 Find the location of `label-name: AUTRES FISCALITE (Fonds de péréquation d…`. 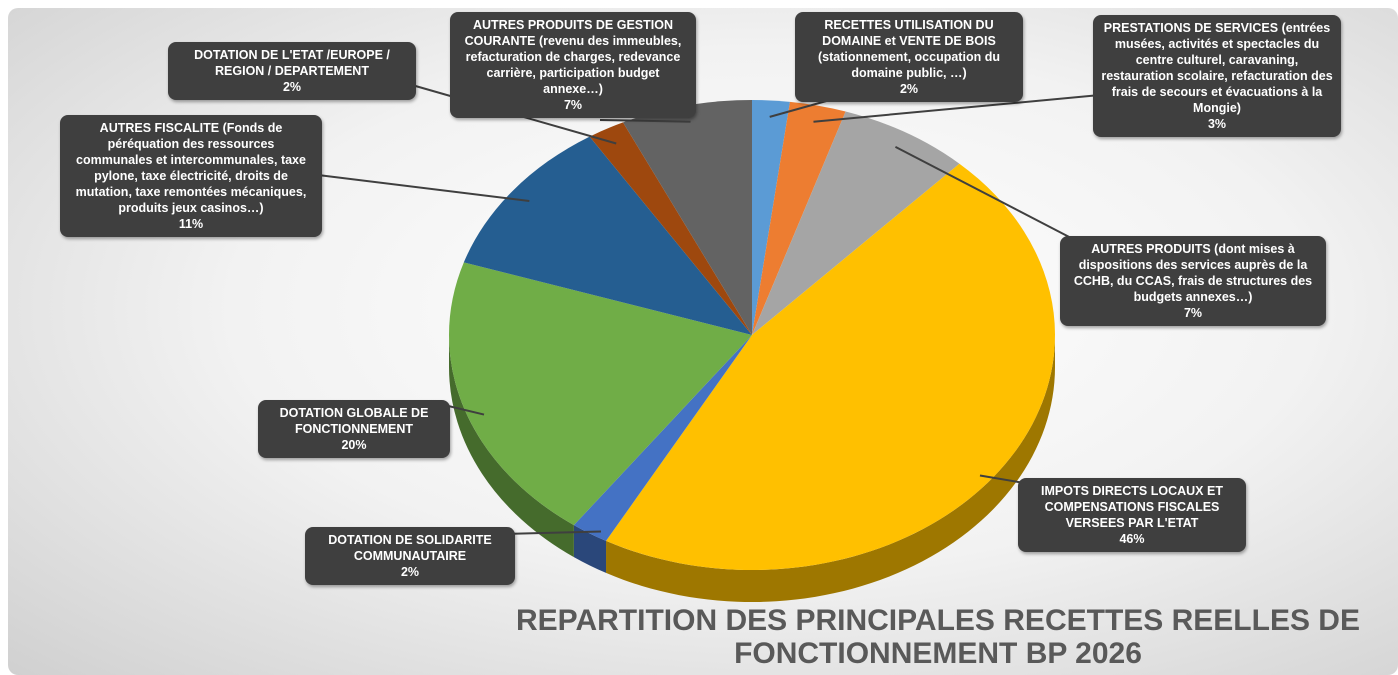

label-name: AUTRES FISCALITE (Fonds de péréquation d… is located at coordinates (191, 168).